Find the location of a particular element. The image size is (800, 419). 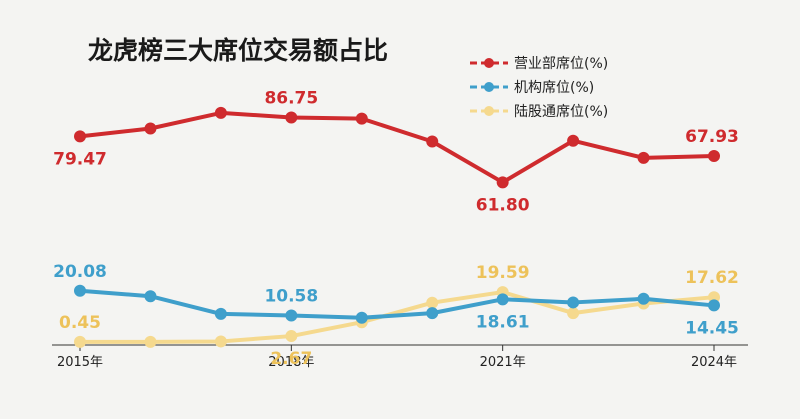

legend-0-marker is located at coordinates (489, 63).